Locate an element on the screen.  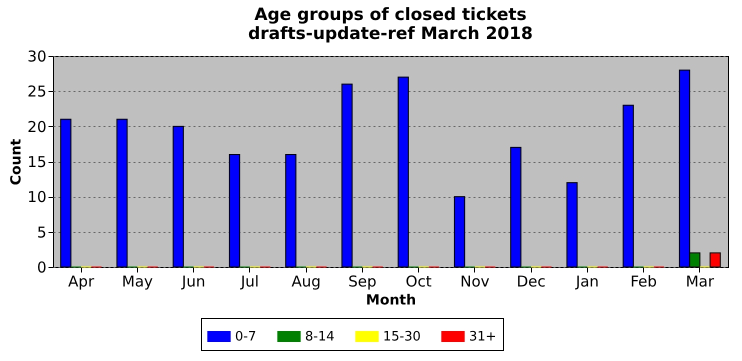
y-tick-label: 30 is located at coordinates (36, 57).